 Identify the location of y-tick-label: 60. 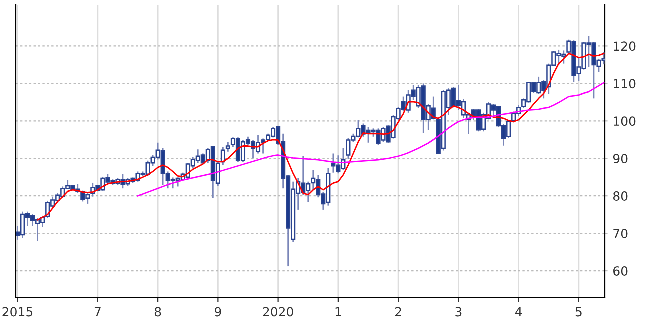
(621, 271).